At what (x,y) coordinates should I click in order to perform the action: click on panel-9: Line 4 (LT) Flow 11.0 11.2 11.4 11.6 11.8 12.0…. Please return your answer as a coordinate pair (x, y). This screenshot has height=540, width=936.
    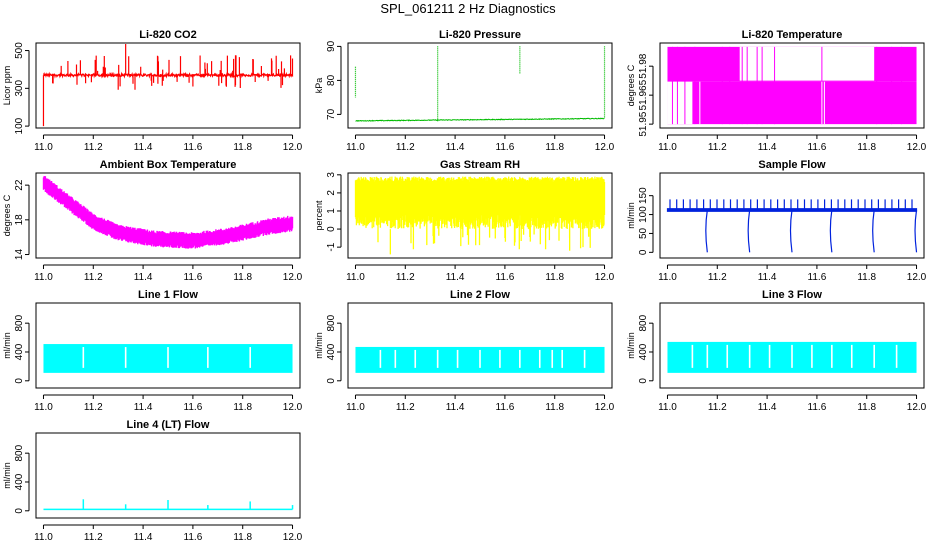
    Looking at the image, I should click on (152, 479).